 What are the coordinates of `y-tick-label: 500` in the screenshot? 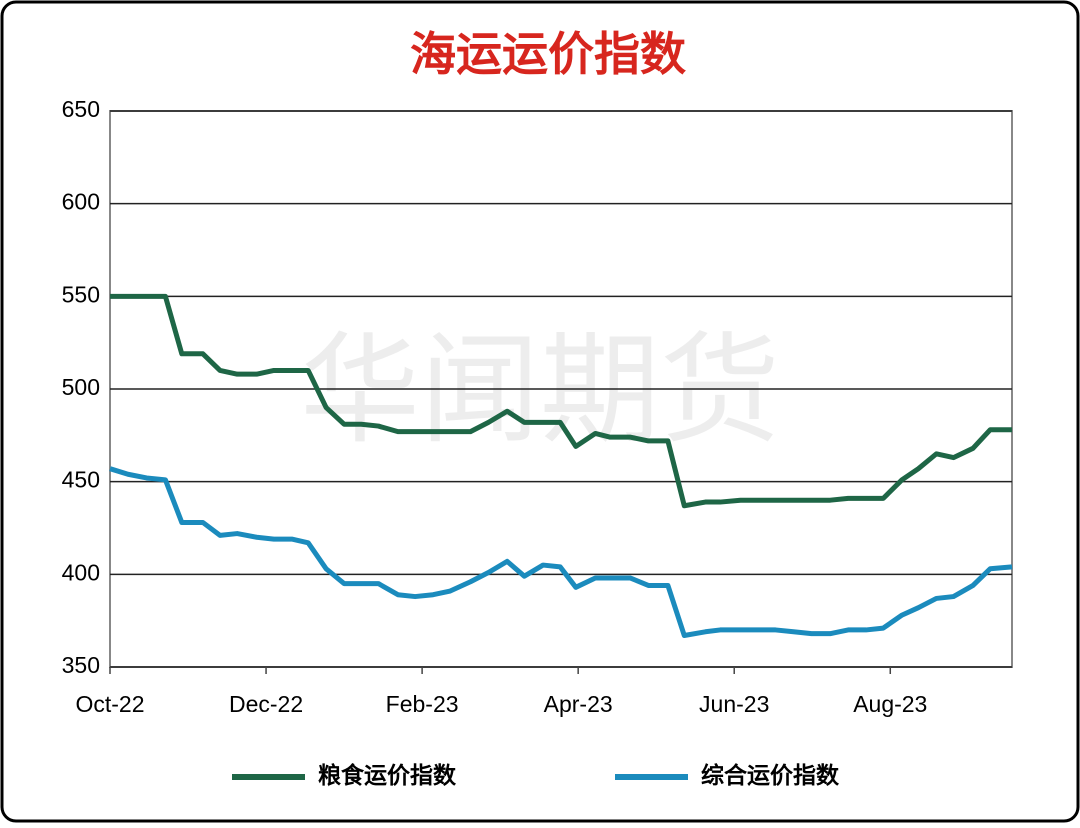 It's located at (81, 387).